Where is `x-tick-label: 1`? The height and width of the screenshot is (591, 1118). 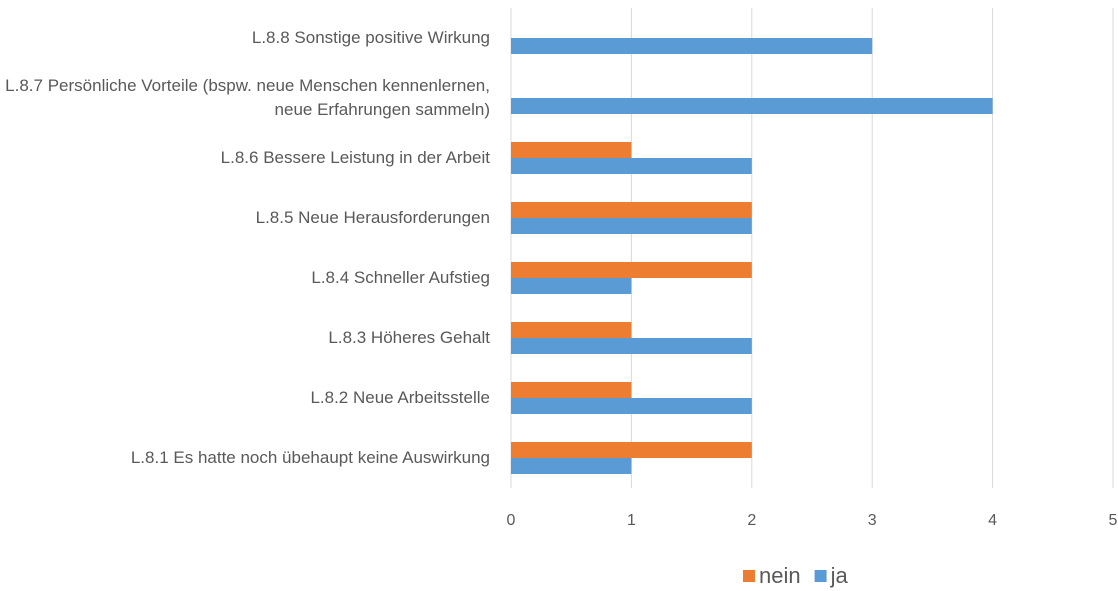
x-tick-label: 1 is located at coordinates (631, 520).